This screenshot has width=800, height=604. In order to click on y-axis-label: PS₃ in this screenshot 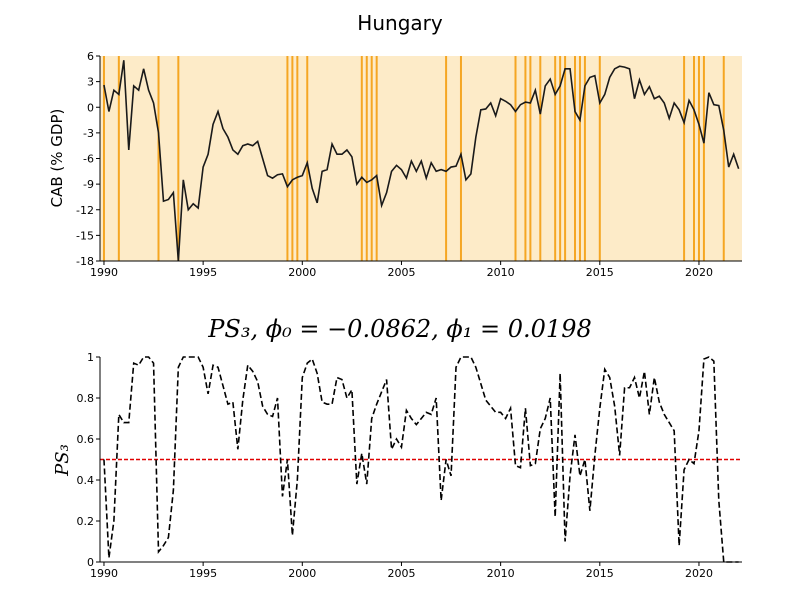, I will do `click(62, 460)`.